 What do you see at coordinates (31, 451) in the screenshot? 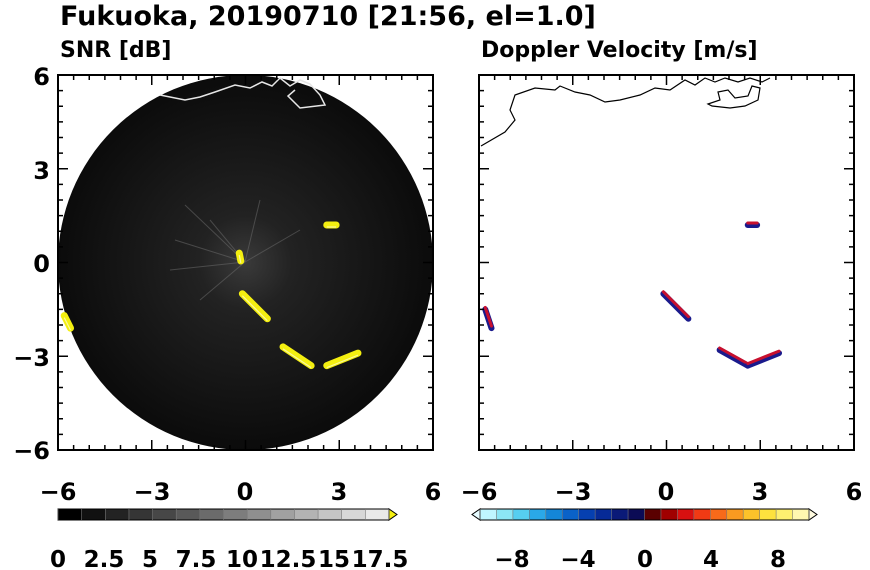
I see `y-tick-label: −6` at bounding box center [31, 451].